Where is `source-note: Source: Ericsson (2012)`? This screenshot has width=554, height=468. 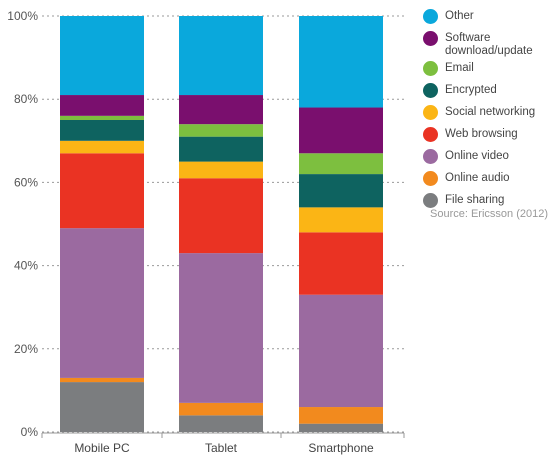 source-note: Source: Ericsson (2012) is located at coordinates (489, 214).